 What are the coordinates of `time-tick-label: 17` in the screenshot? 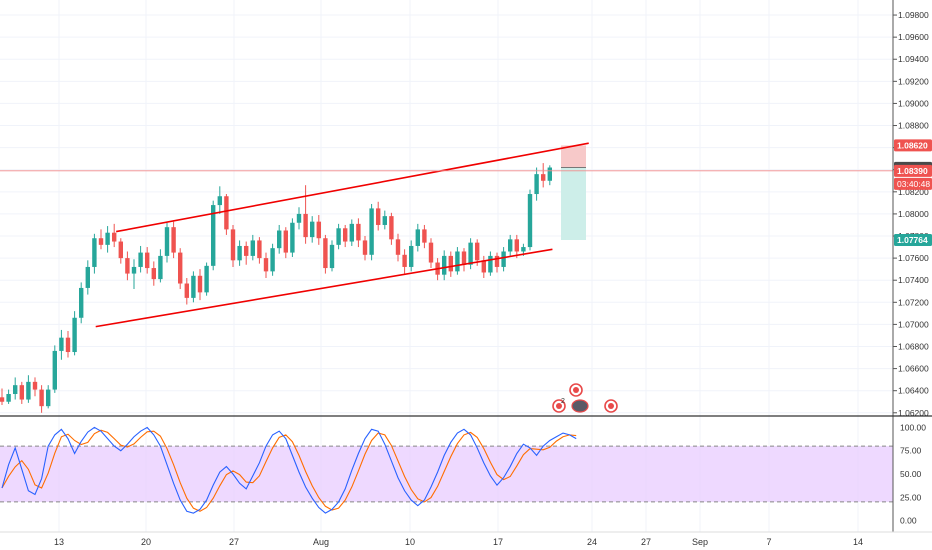 It's located at (498, 542).